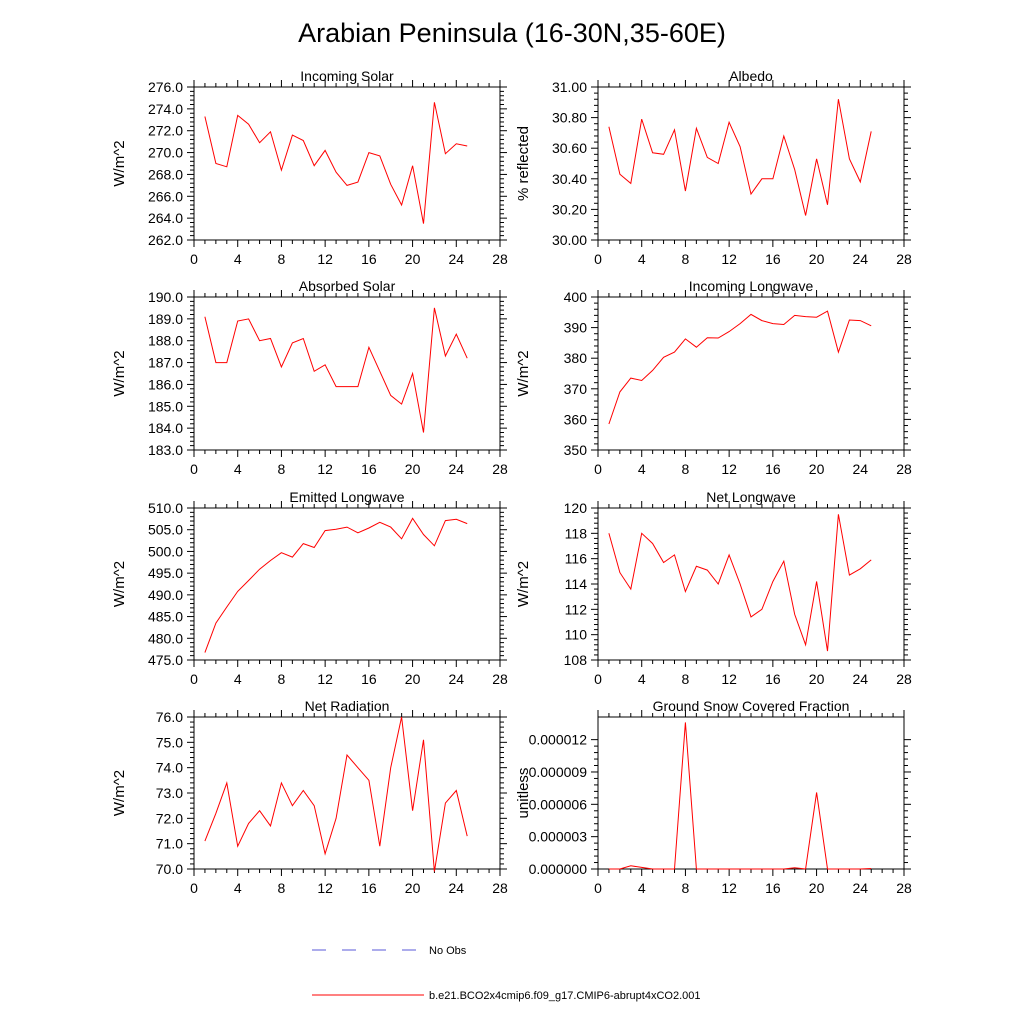 The height and width of the screenshot is (1024, 1024). Describe the element at coordinates (576, 584) in the screenshot. I see `y-tick-label: 114` at that location.